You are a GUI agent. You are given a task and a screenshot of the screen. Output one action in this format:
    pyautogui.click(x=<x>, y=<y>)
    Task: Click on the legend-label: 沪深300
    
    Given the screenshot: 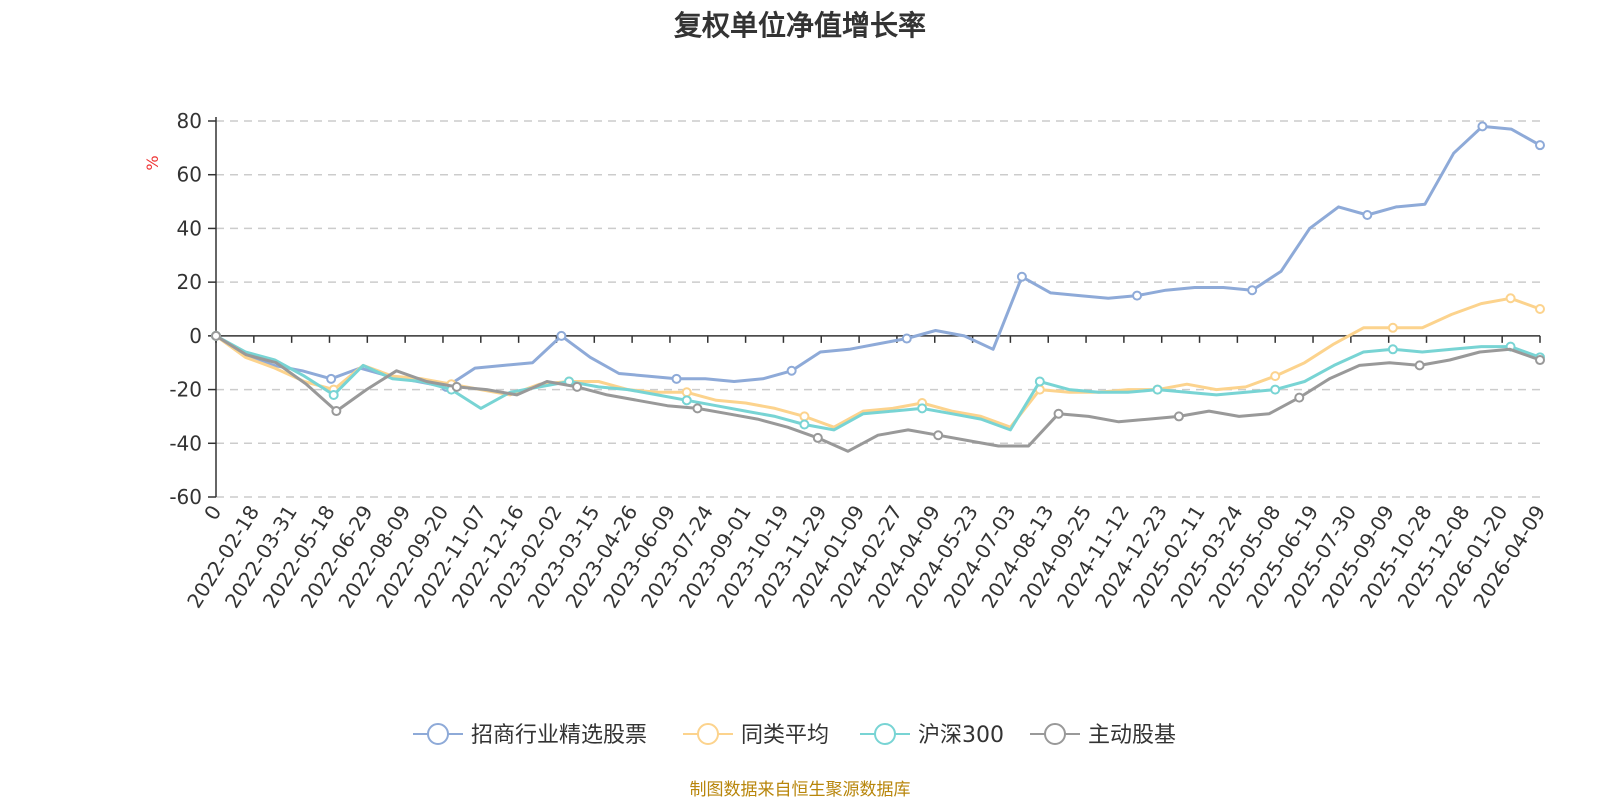 What is the action you would take?
    pyautogui.click(x=961, y=735)
    